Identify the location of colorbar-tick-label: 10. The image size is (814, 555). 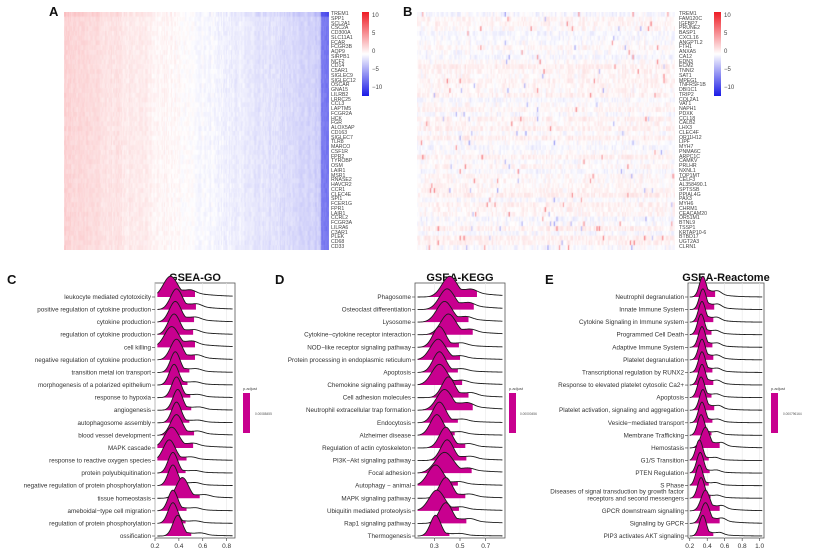
(375, 16).